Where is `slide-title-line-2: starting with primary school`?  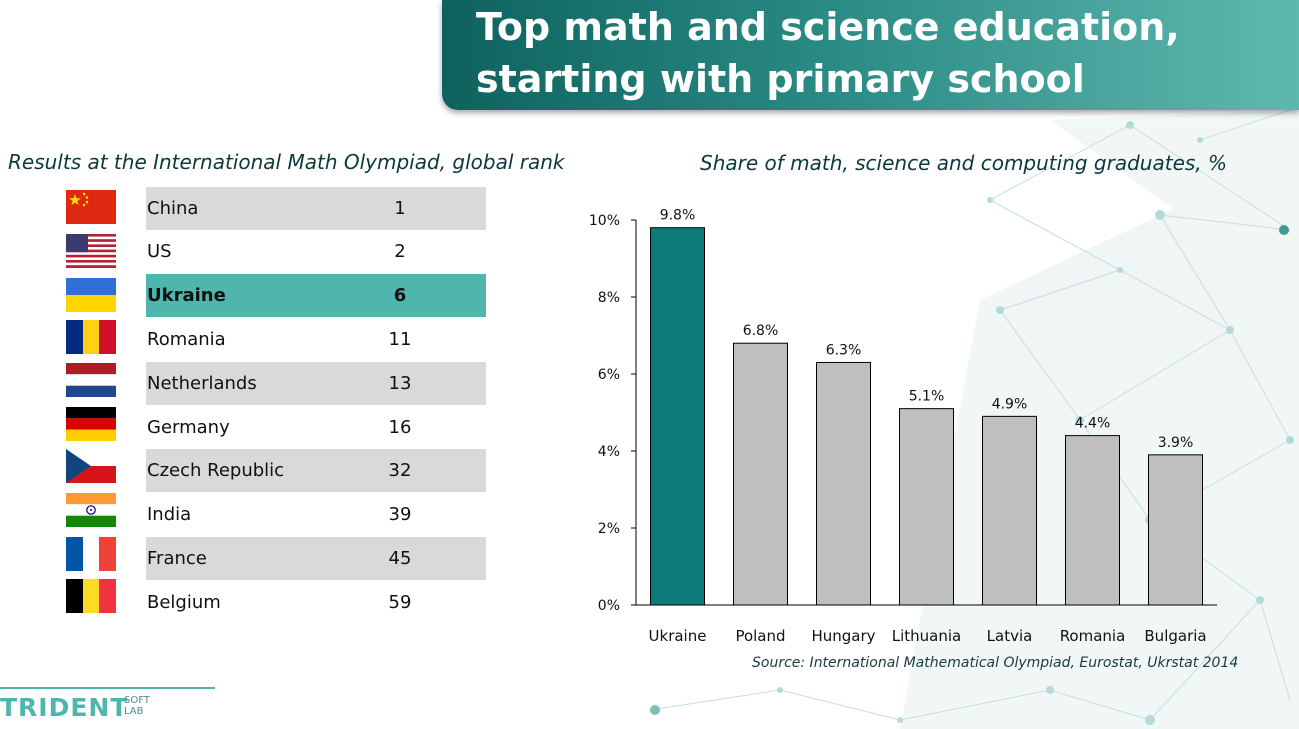 slide-title-line-2: starting with primary school is located at coordinates (780, 79).